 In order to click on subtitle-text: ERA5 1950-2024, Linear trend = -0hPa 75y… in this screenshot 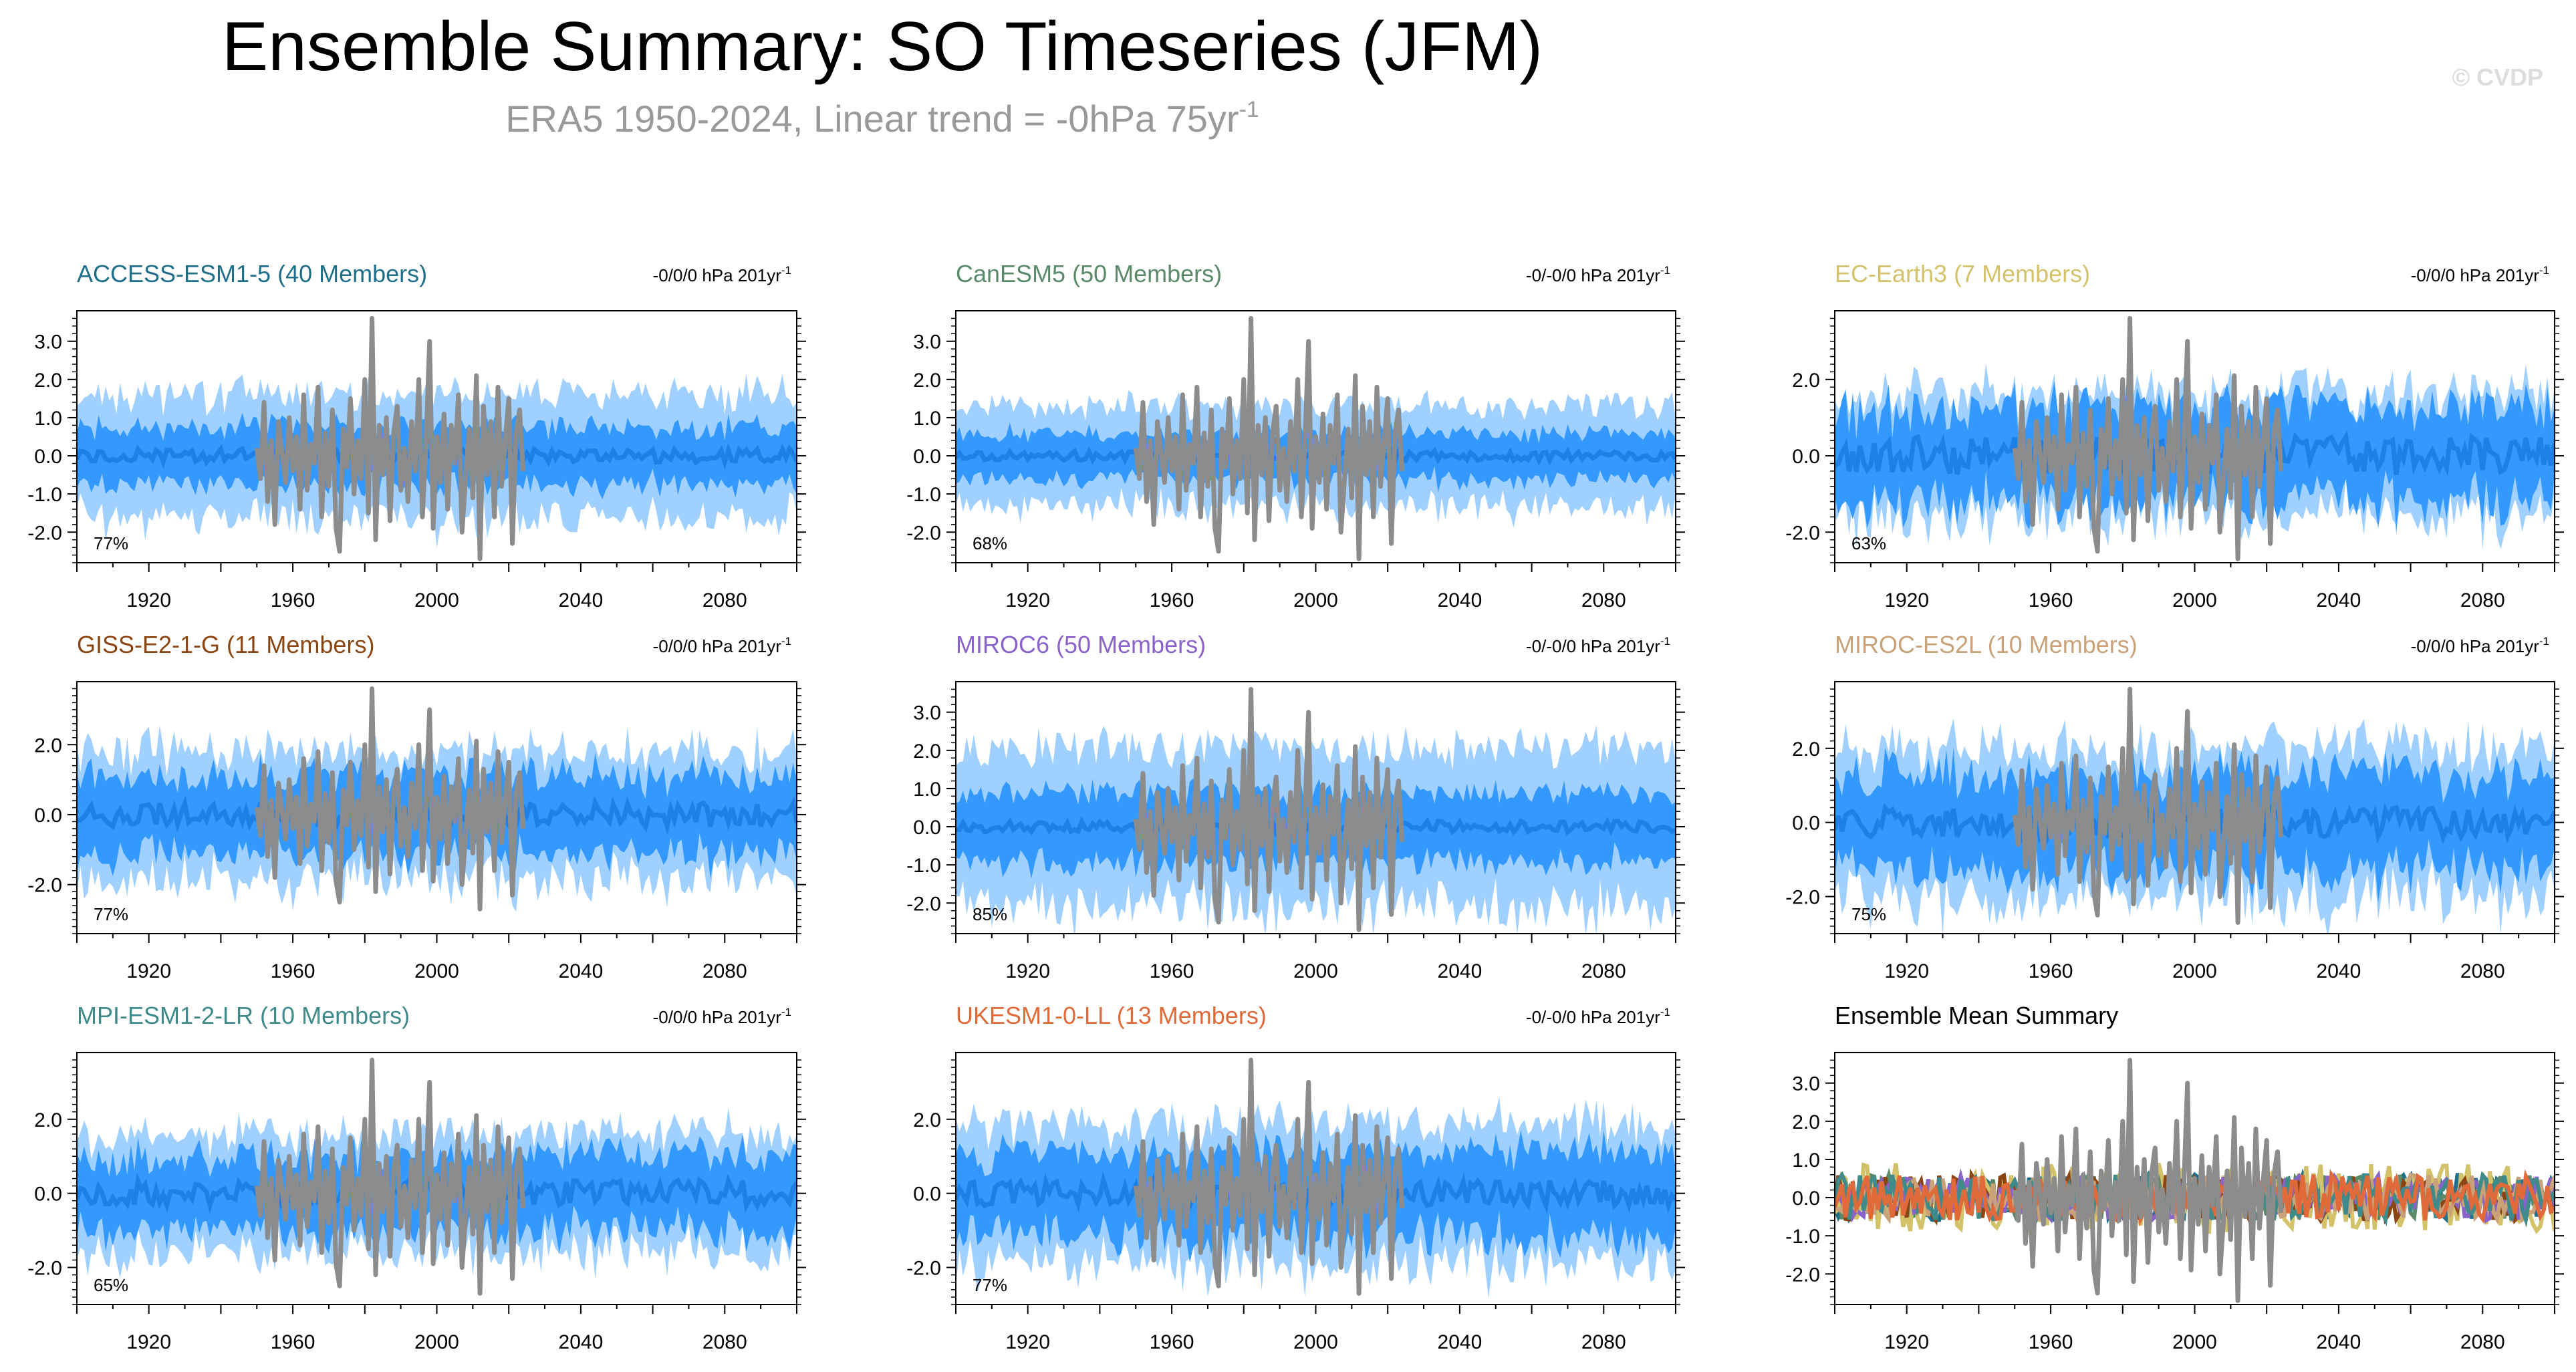, I will do `click(872, 119)`.